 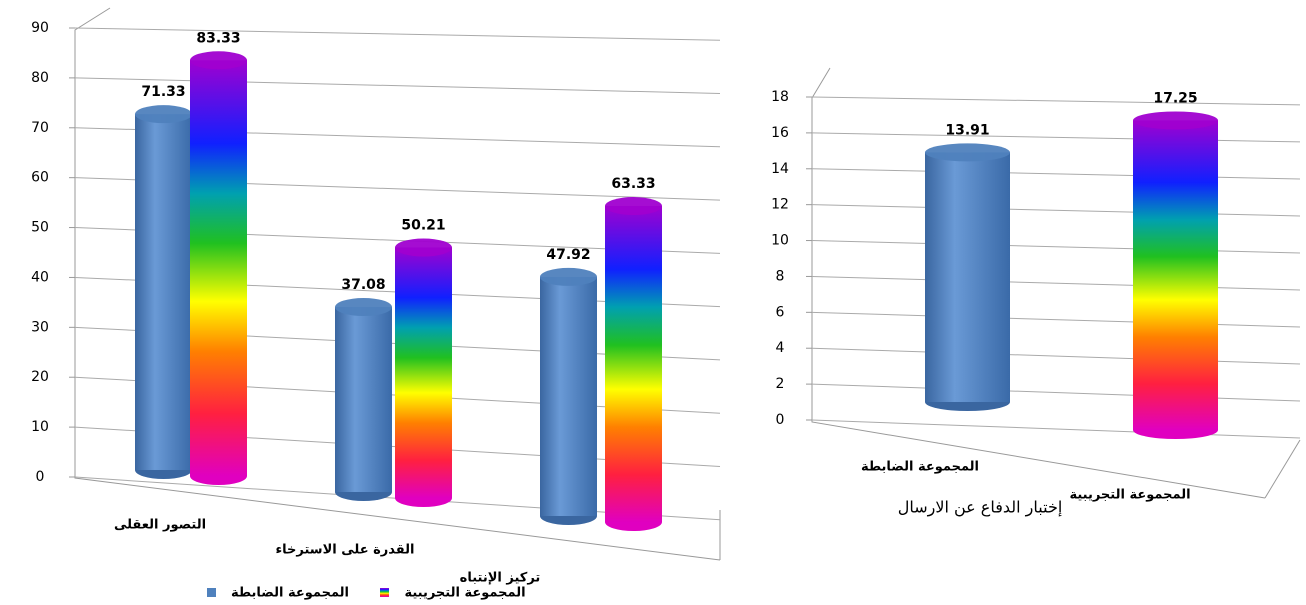 I want to click on y-tick-label: 16, so click(x=780, y=133).